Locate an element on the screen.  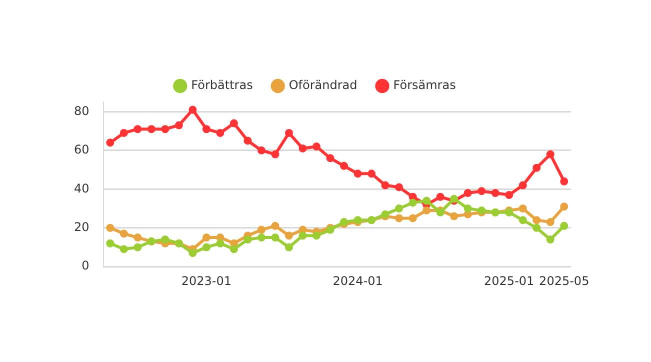
legend-label: Förbättras is located at coordinates (222, 85).